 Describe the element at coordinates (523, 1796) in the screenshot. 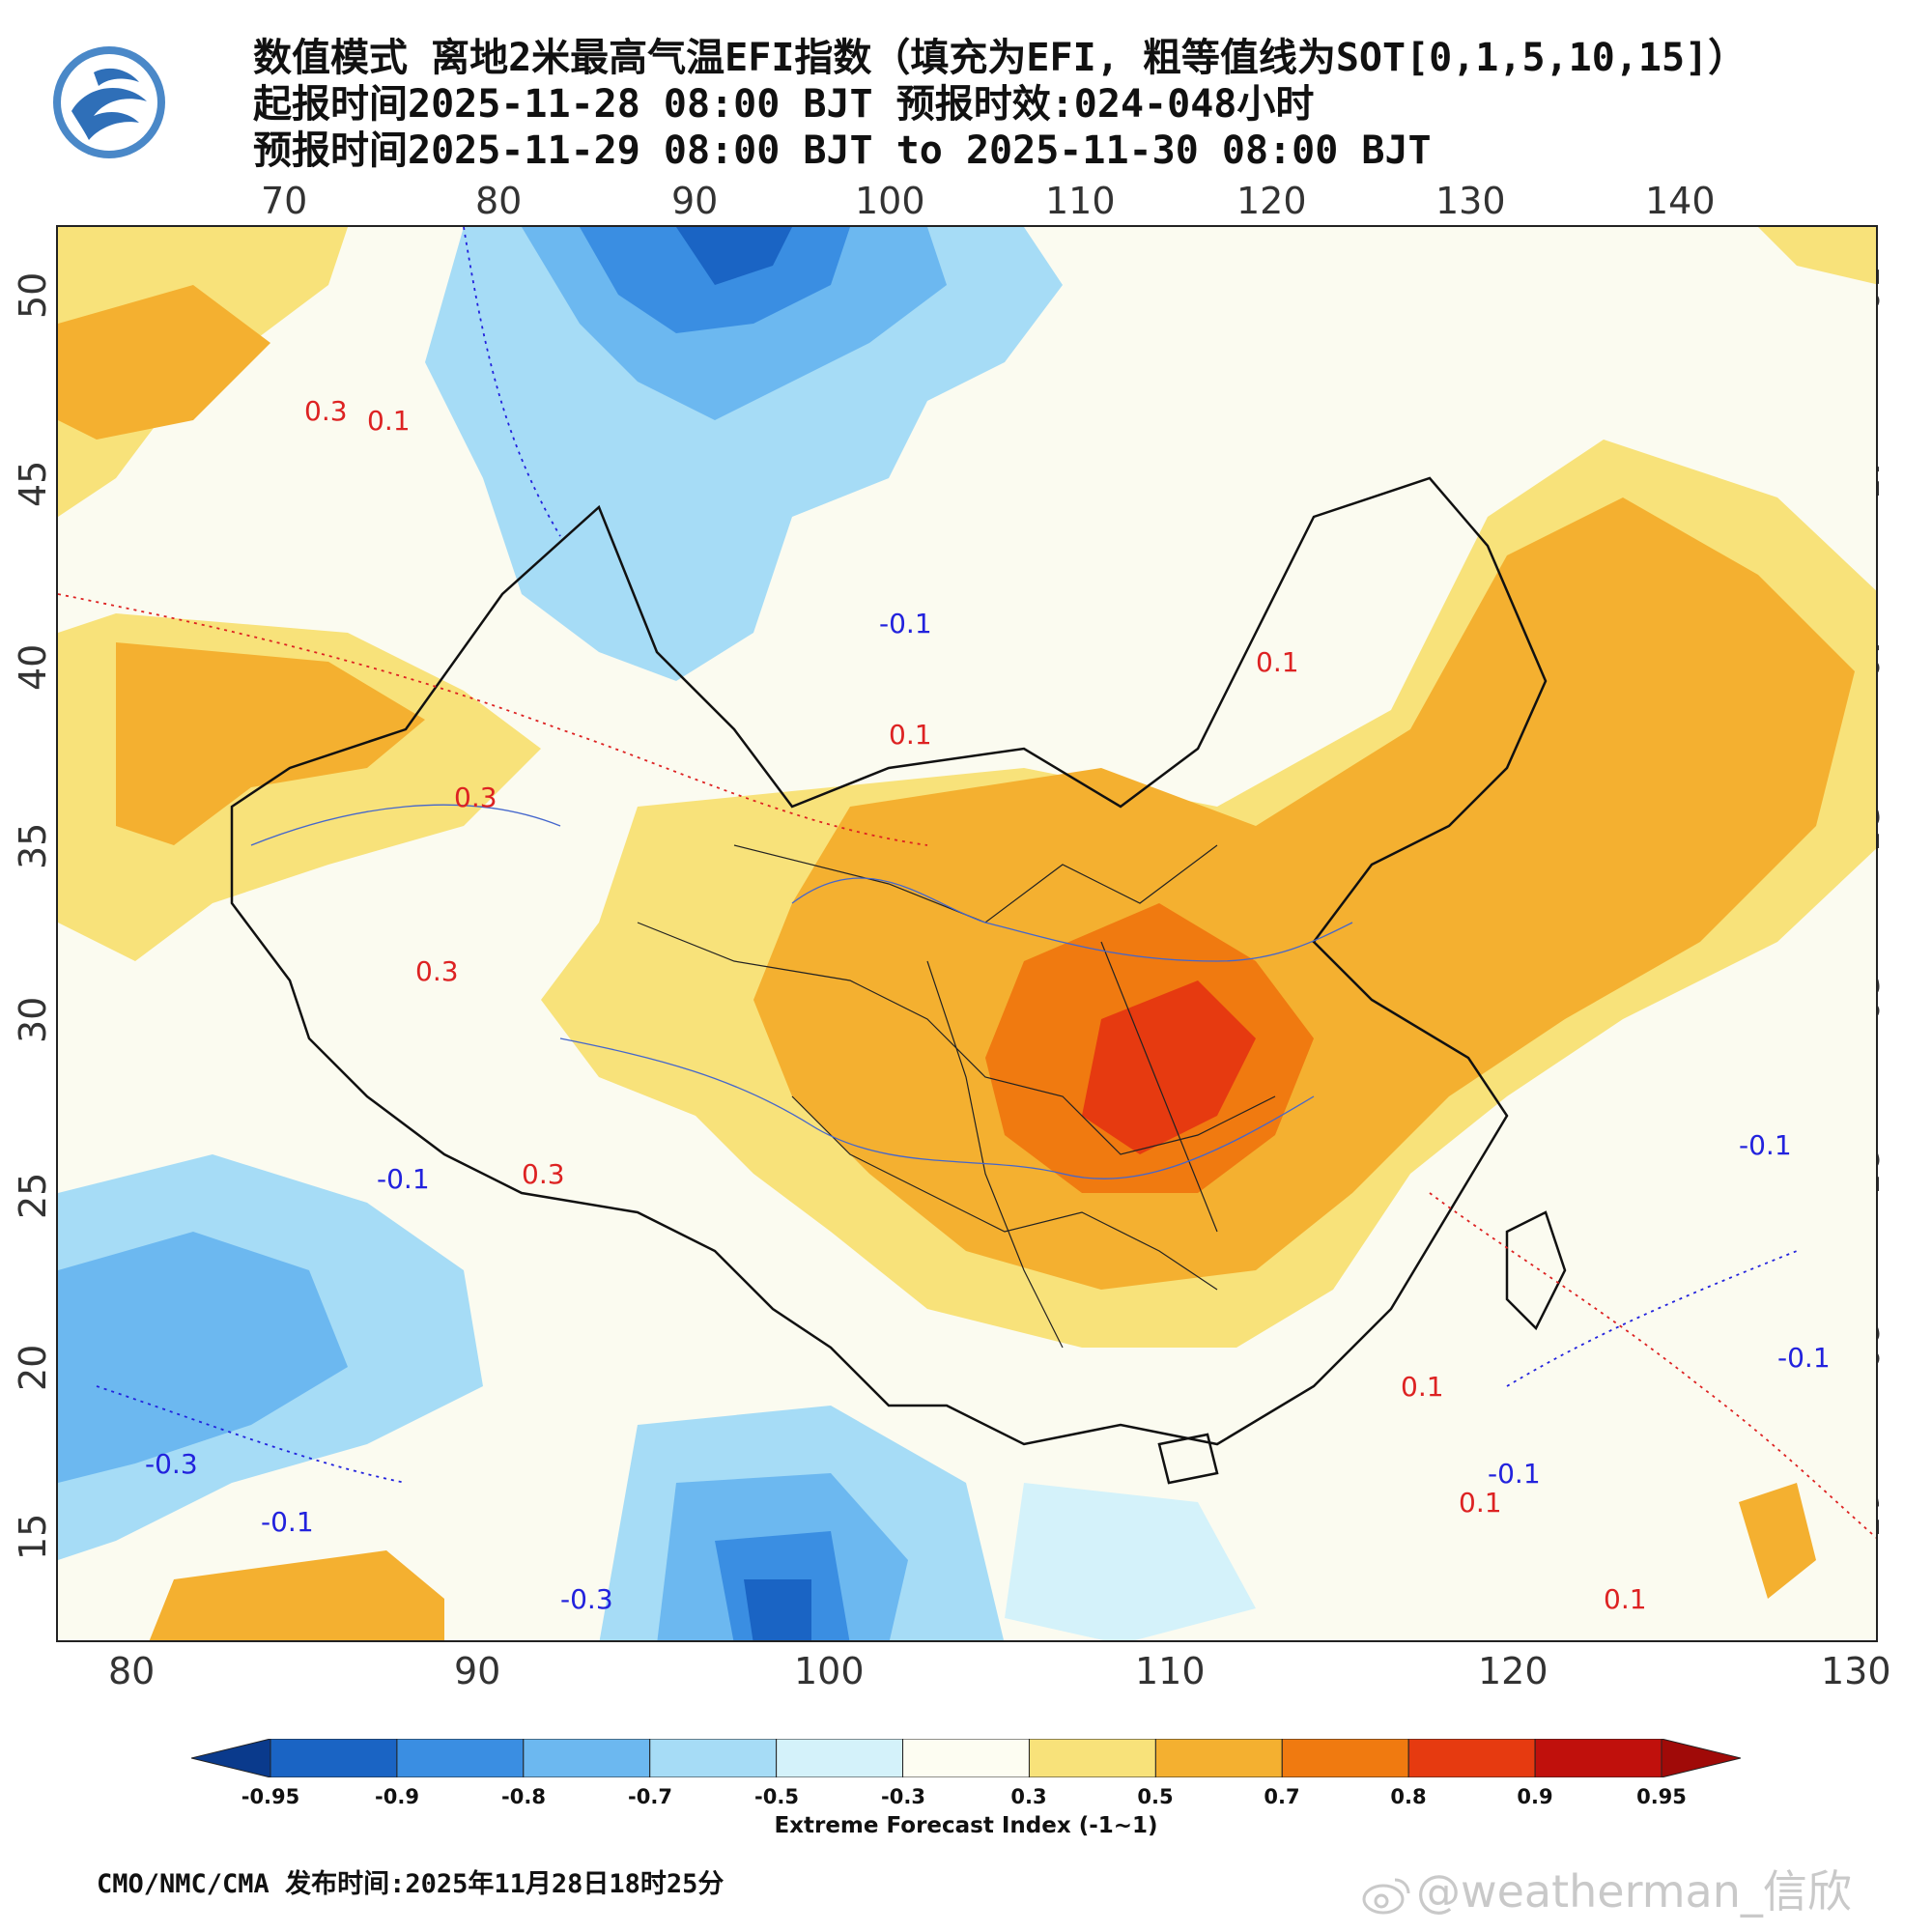

I see `colorbar-label: -0.8` at that location.